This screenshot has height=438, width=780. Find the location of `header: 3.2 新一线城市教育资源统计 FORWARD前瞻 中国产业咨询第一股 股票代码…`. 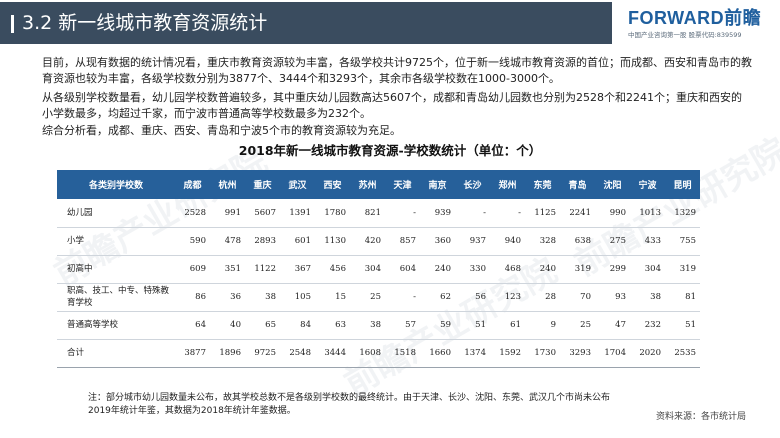

header: 3.2 新一线城市教育资源统计 FORWARD前瞻 中国产业咨询第一股 股票代码… is located at coordinates (390, 23).